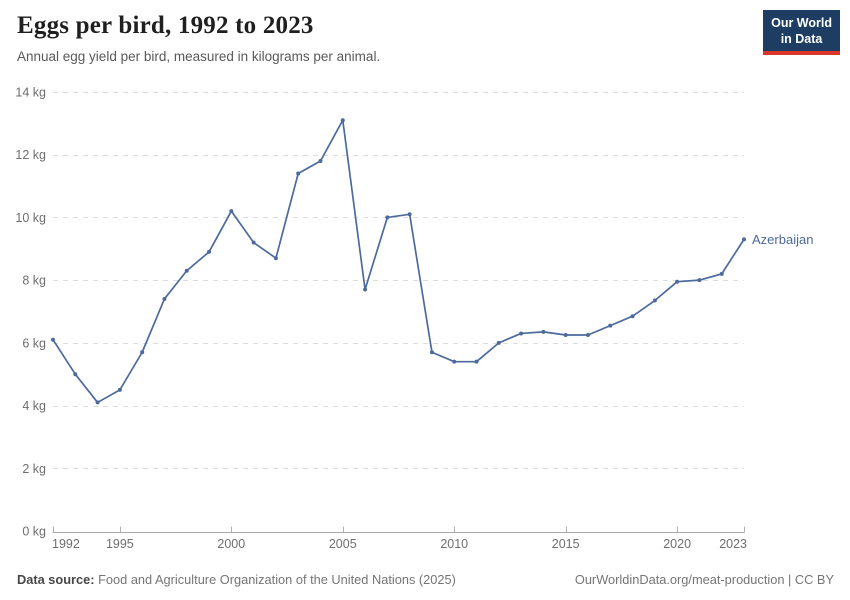  What do you see at coordinates (782, 239) in the screenshot?
I see `entity-label: Azerbaijan` at bounding box center [782, 239].